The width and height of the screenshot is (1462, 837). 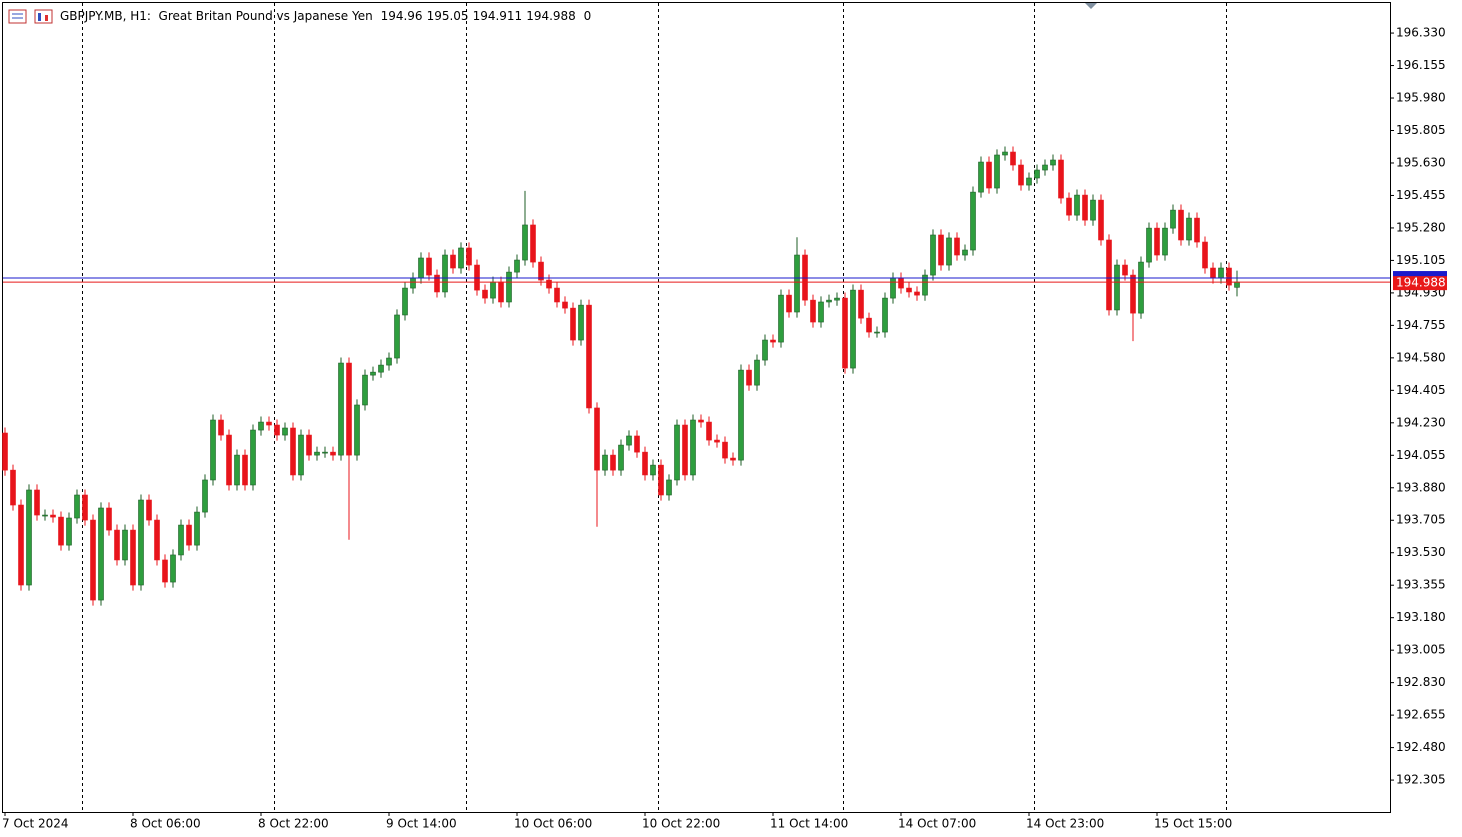 What do you see at coordinates (1421, 130) in the screenshot?
I see `y-tick-label: 195.805` at bounding box center [1421, 130].